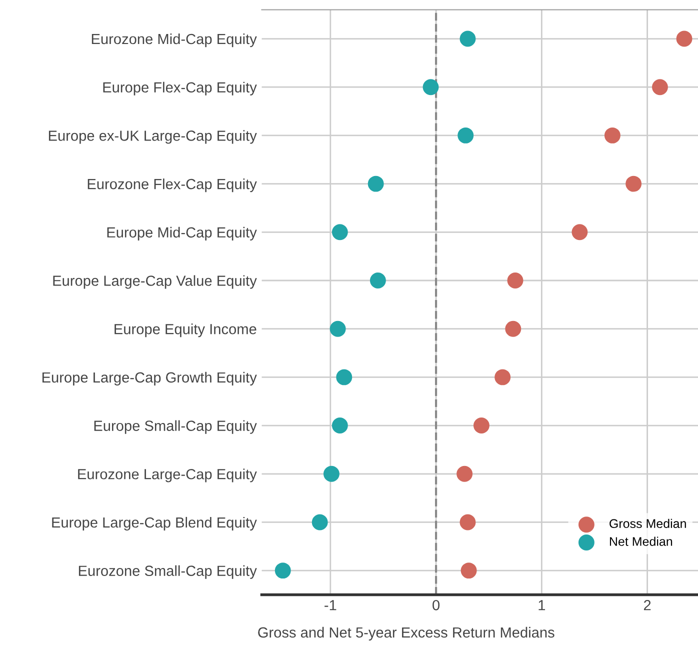 This screenshot has height=650, width=698. I want to click on y-tick-label: Europe Flex-Cap Equity, so click(180, 89).